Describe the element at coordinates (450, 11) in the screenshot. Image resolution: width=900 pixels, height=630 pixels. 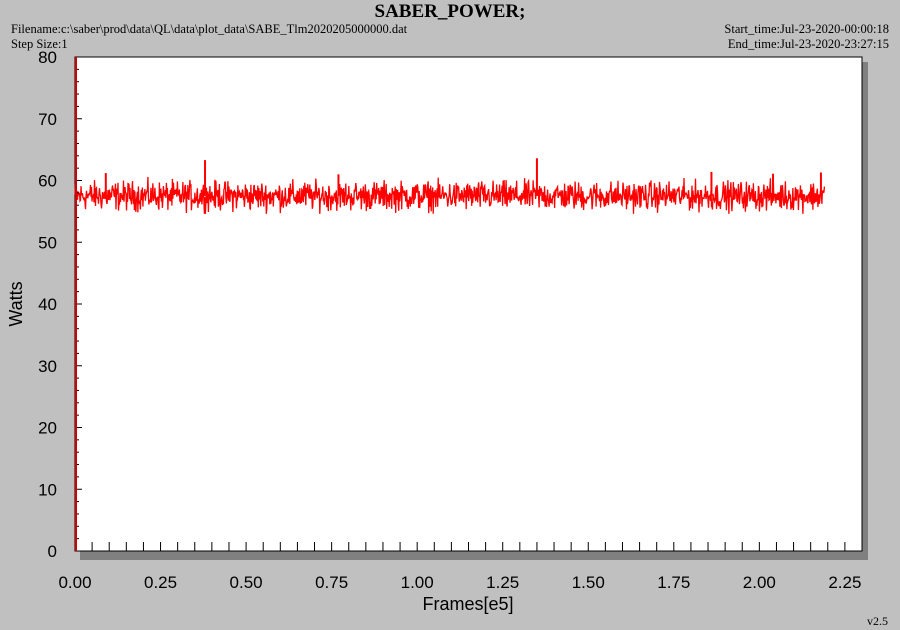
I see `chart-title: SABER_POWER;` at that location.